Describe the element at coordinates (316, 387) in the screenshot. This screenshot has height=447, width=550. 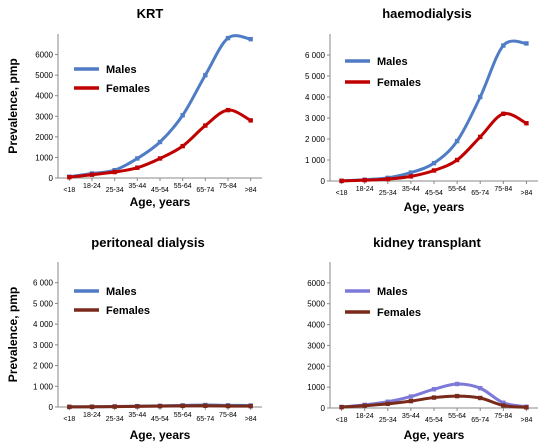
I see `y-tick-label: 1000` at that location.